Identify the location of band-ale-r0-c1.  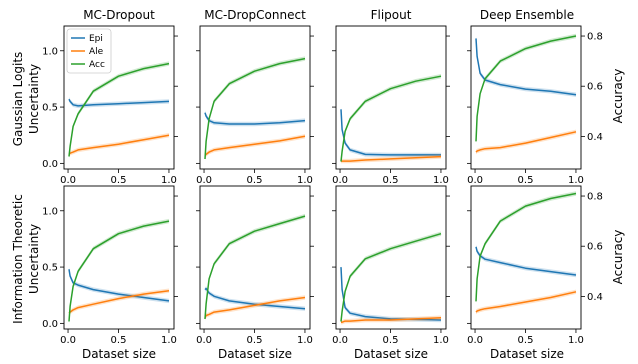
(255, 146).